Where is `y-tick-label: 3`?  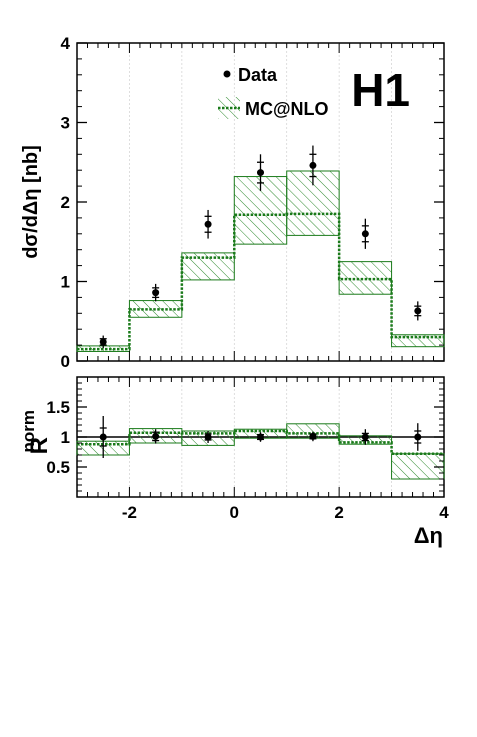
y-tick-label: 3 is located at coordinates (65, 123).